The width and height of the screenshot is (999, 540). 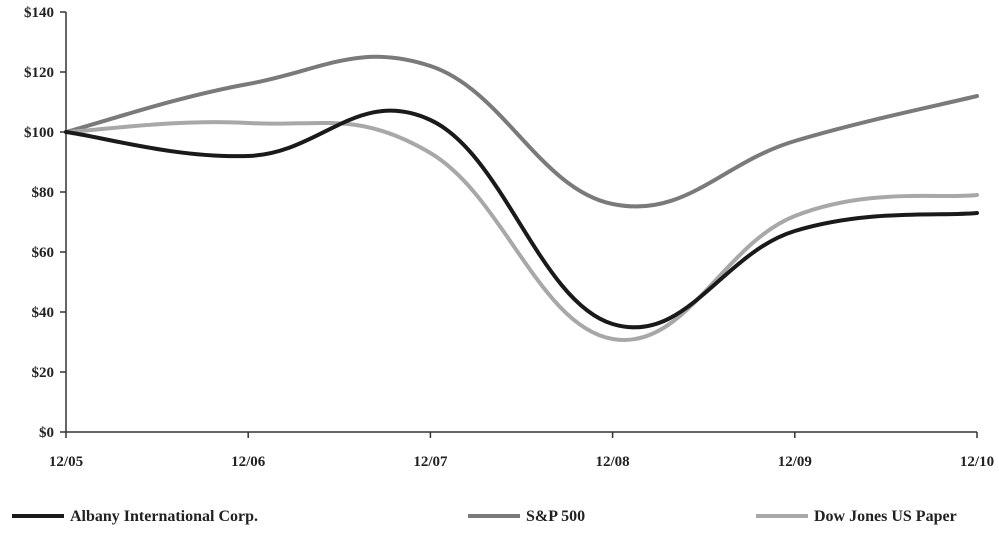 What do you see at coordinates (248, 462) in the screenshot?
I see `x-tick-label: 12/06` at bounding box center [248, 462].